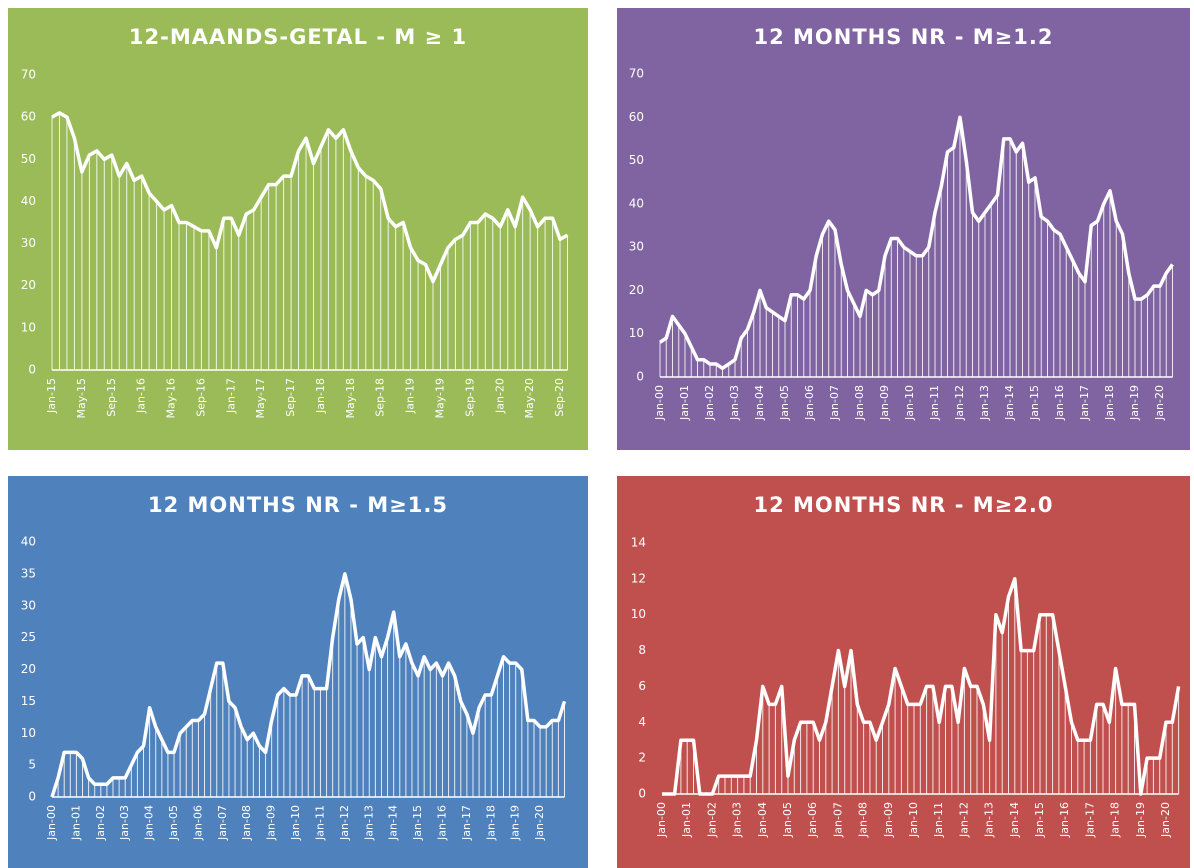 This screenshot has height=868, width=1194. Describe the element at coordinates (888, 820) in the screenshot. I see `x-tick-label: Jan-09` at that location.